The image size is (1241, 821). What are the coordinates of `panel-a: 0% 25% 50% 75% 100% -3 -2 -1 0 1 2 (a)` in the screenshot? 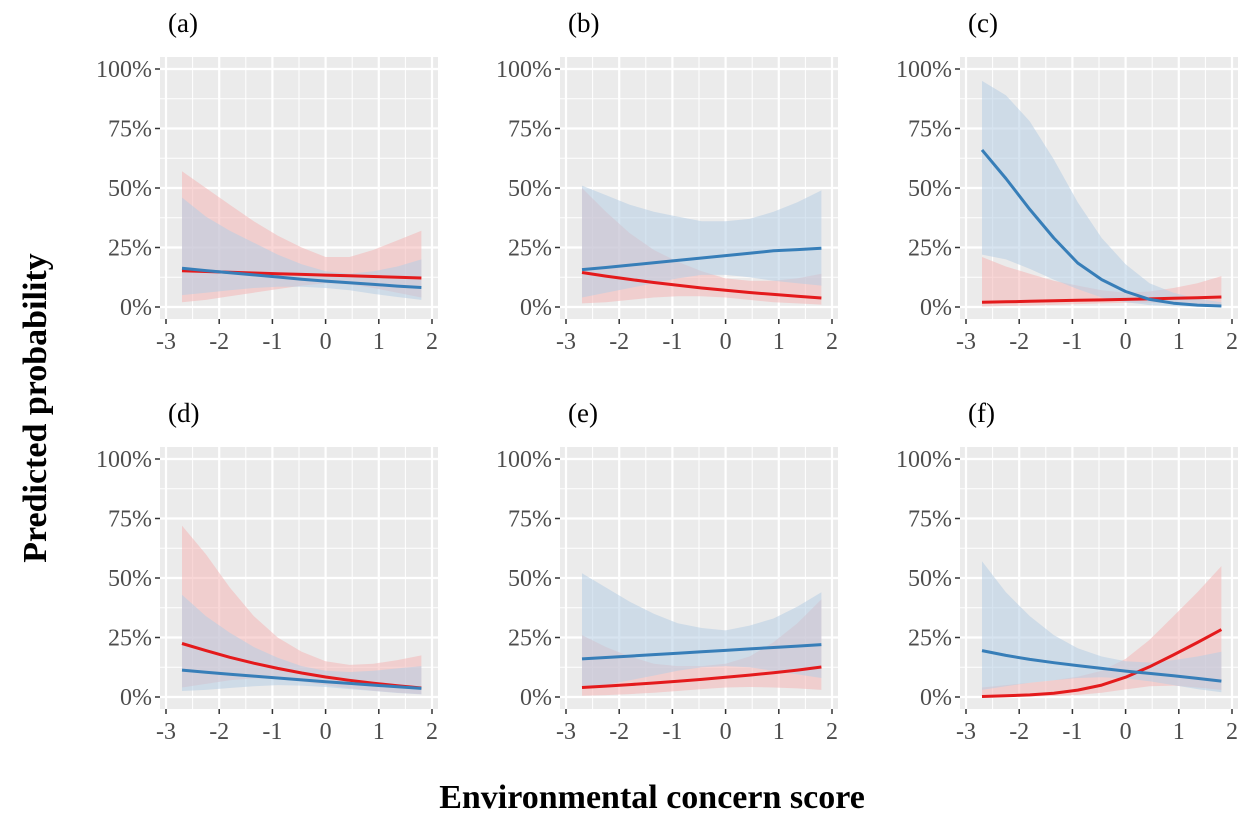 It's located at (267, 181).